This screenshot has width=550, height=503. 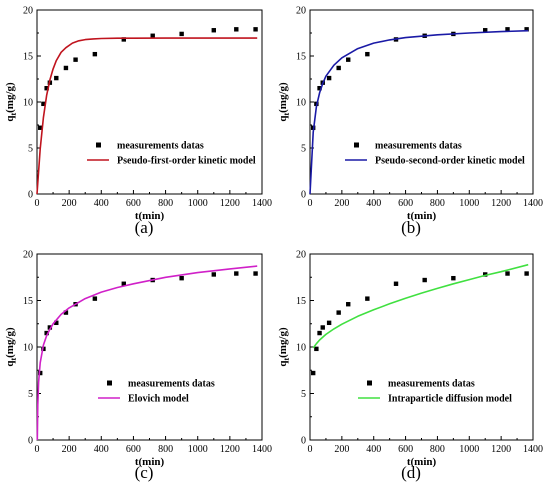 I want to click on y-tick-label: 15, so click(x=28, y=301).